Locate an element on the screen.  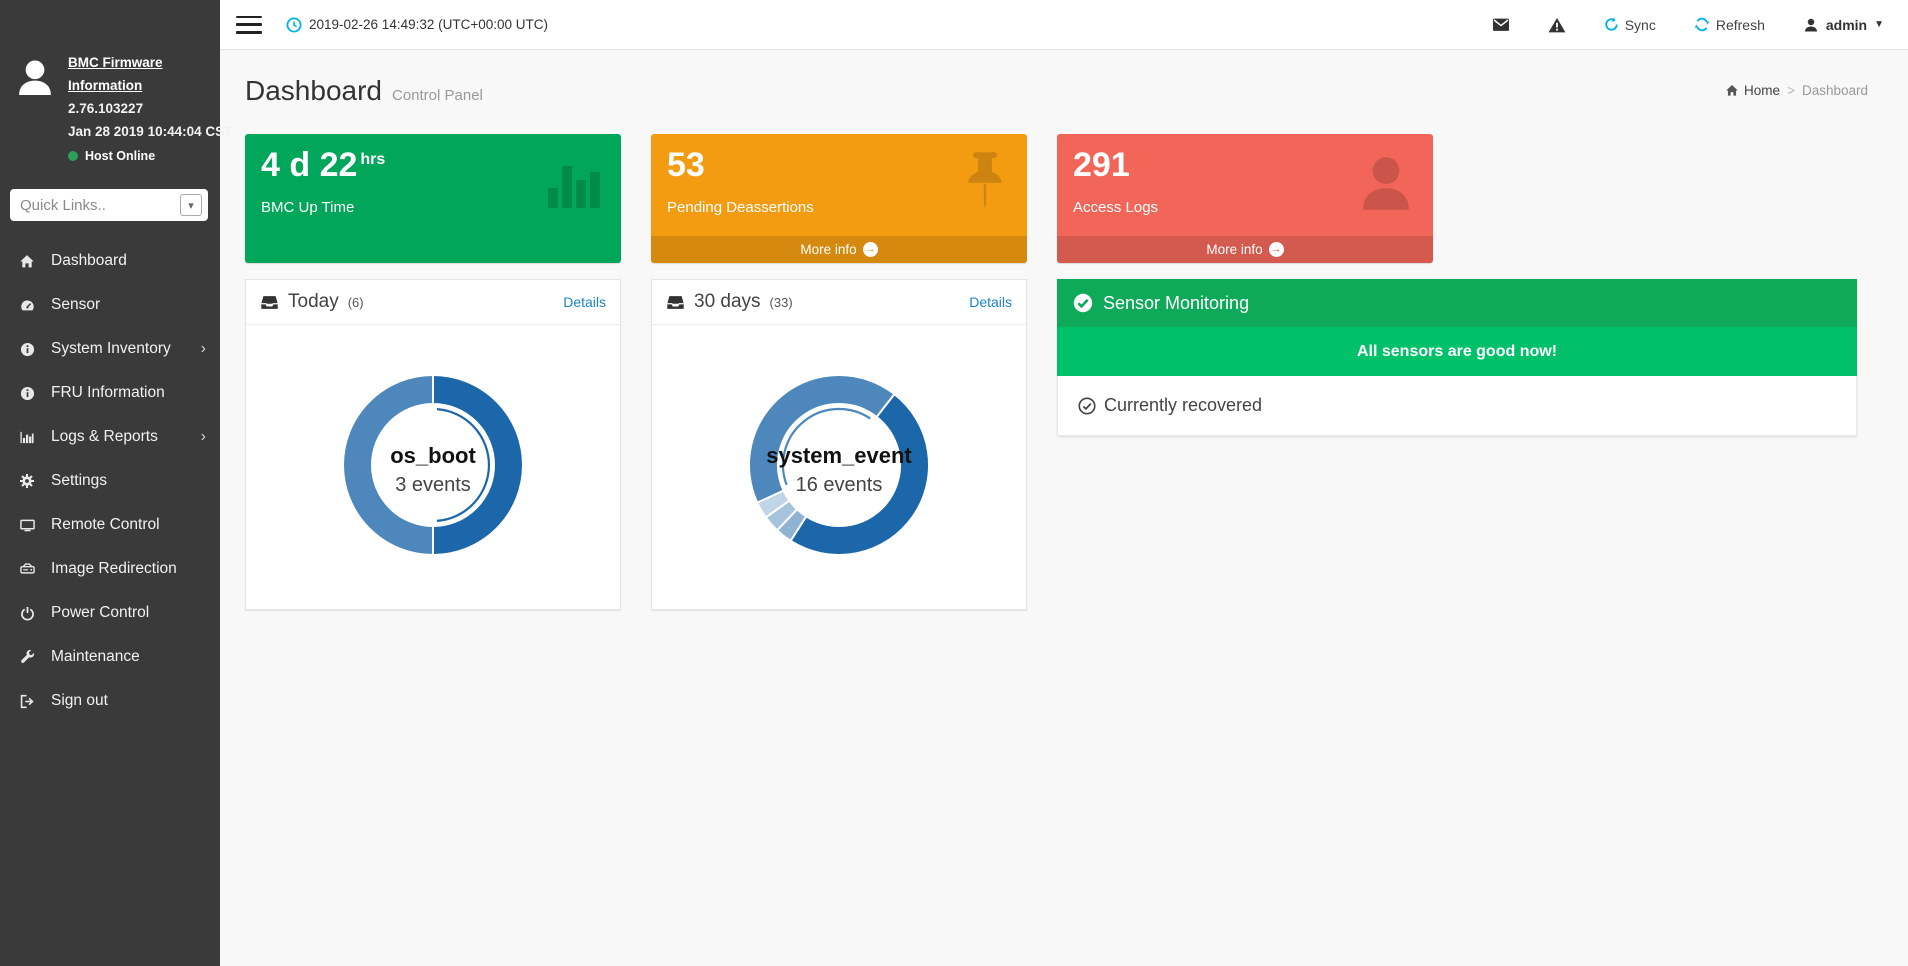
power-icon is located at coordinates (27, 613).